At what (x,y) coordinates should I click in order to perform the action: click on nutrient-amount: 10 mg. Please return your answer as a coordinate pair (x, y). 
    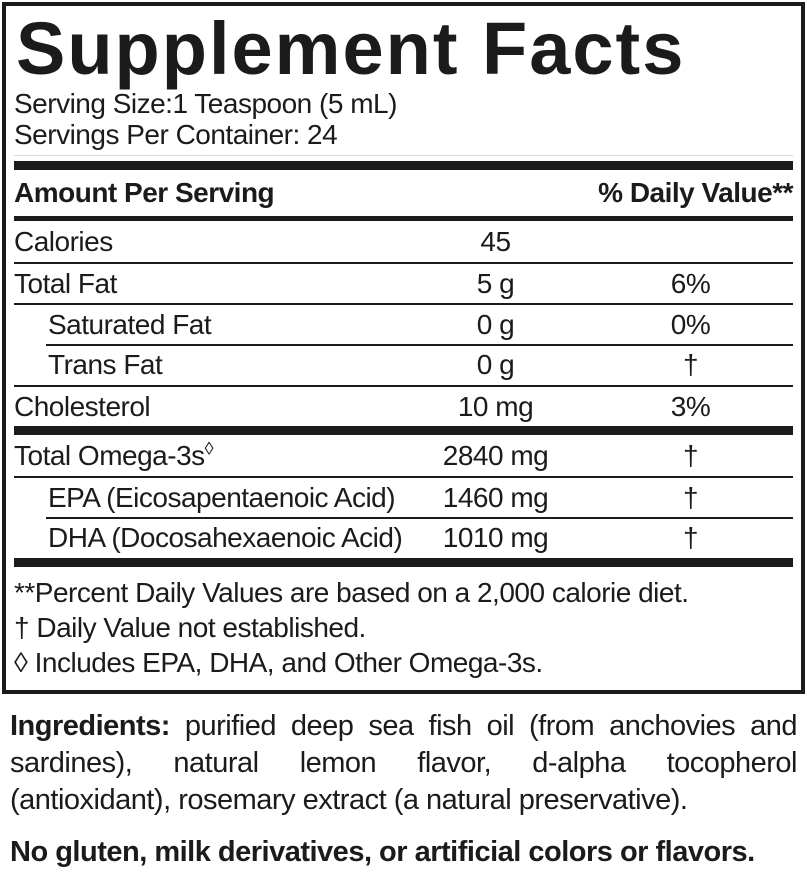
    Looking at the image, I should click on (495, 406).